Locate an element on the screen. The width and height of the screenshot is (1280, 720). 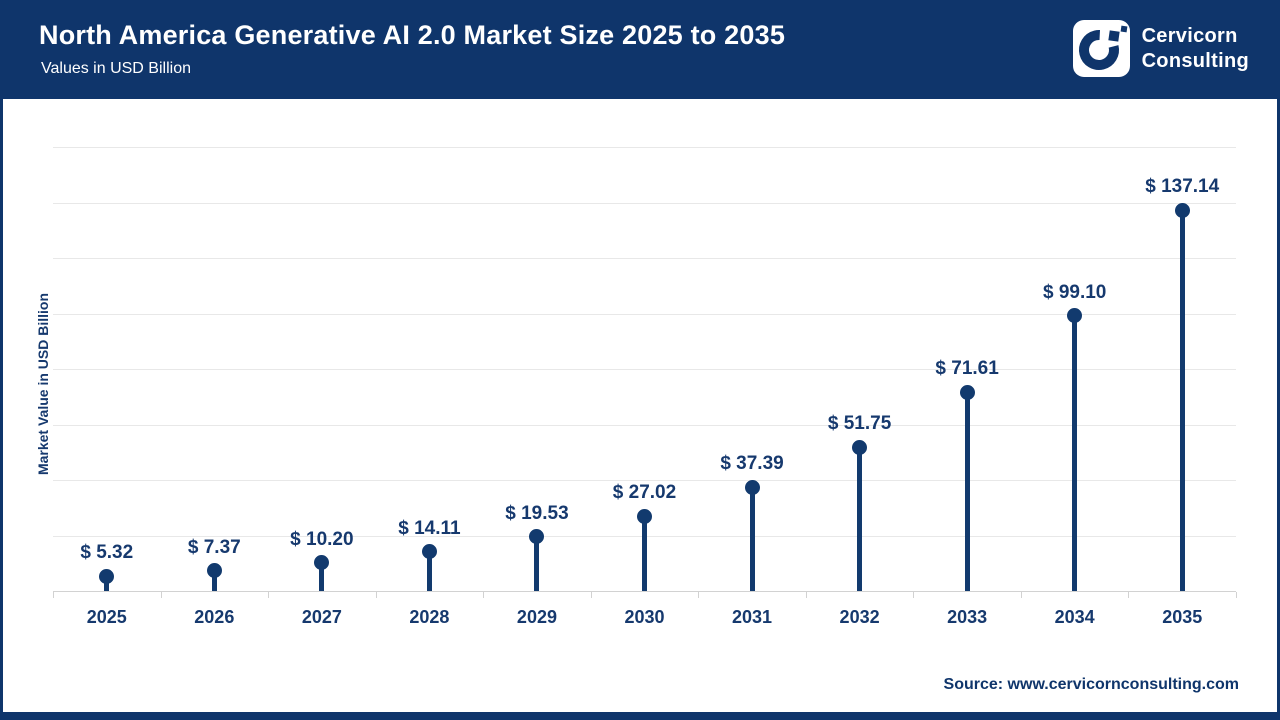
bottom-bar is located at coordinates (640, 716).